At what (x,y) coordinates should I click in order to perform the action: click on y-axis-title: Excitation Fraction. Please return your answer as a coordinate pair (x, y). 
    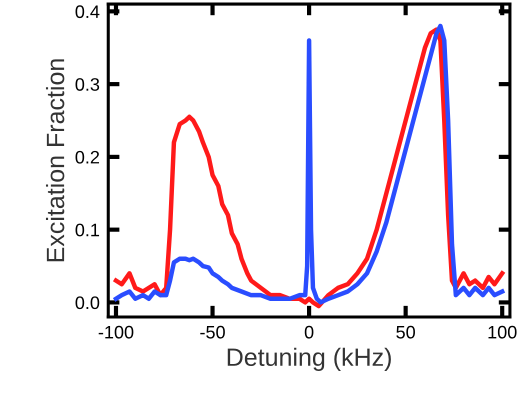
    Looking at the image, I should click on (55, 160).